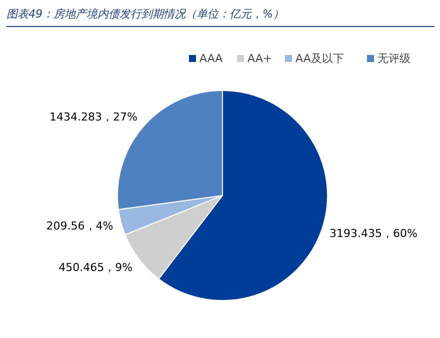 The width and height of the screenshot is (440, 338). What do you see at coordinates (80, 225) in the screenshot?
I see `data-label: 209.56，4%` at bounding box center [80, 225].